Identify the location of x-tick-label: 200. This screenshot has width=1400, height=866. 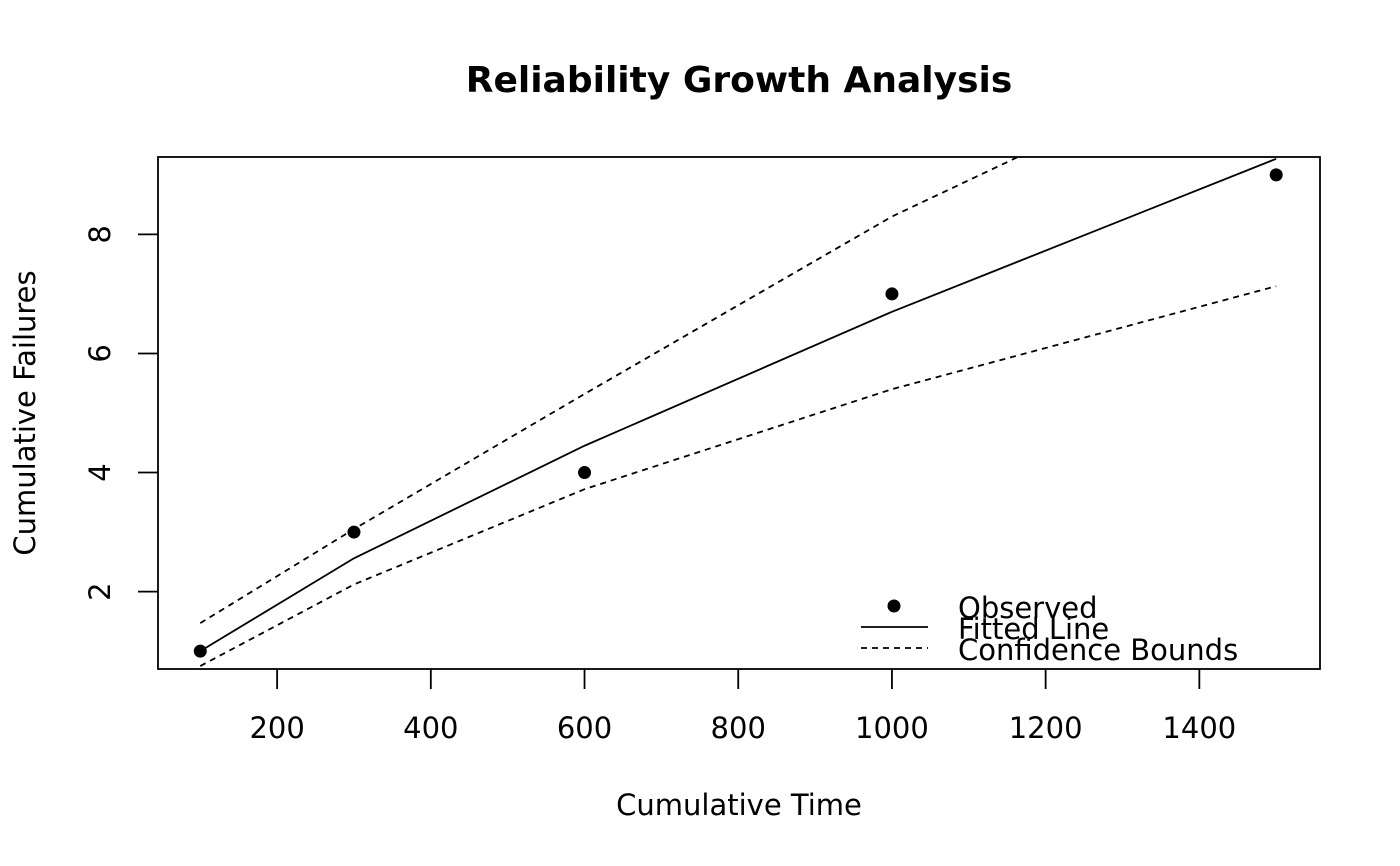
(276, 728).